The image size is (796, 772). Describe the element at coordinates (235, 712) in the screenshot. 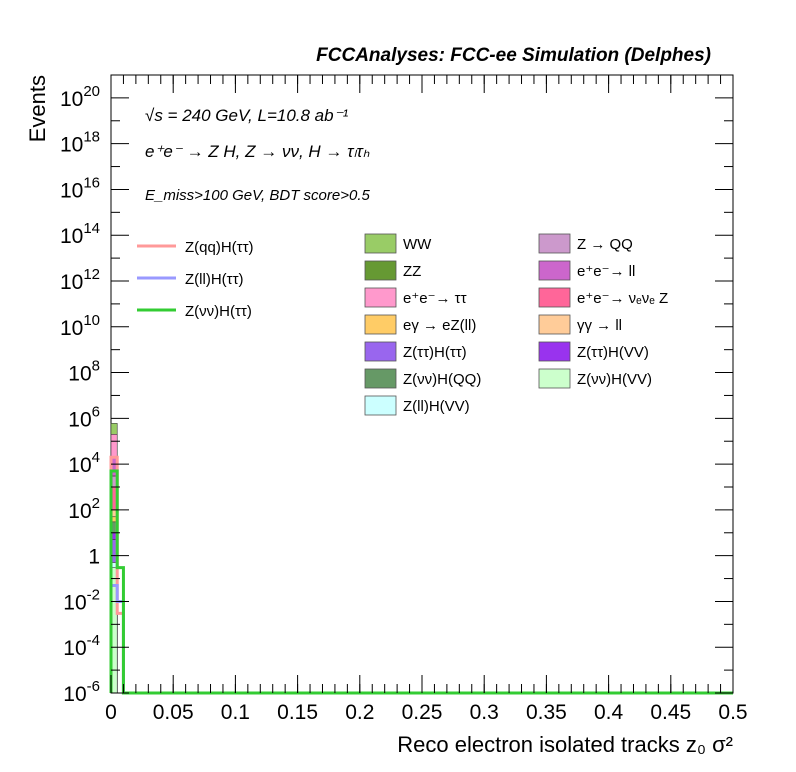

I see `x-tick-label-2: 0.1` at that location.